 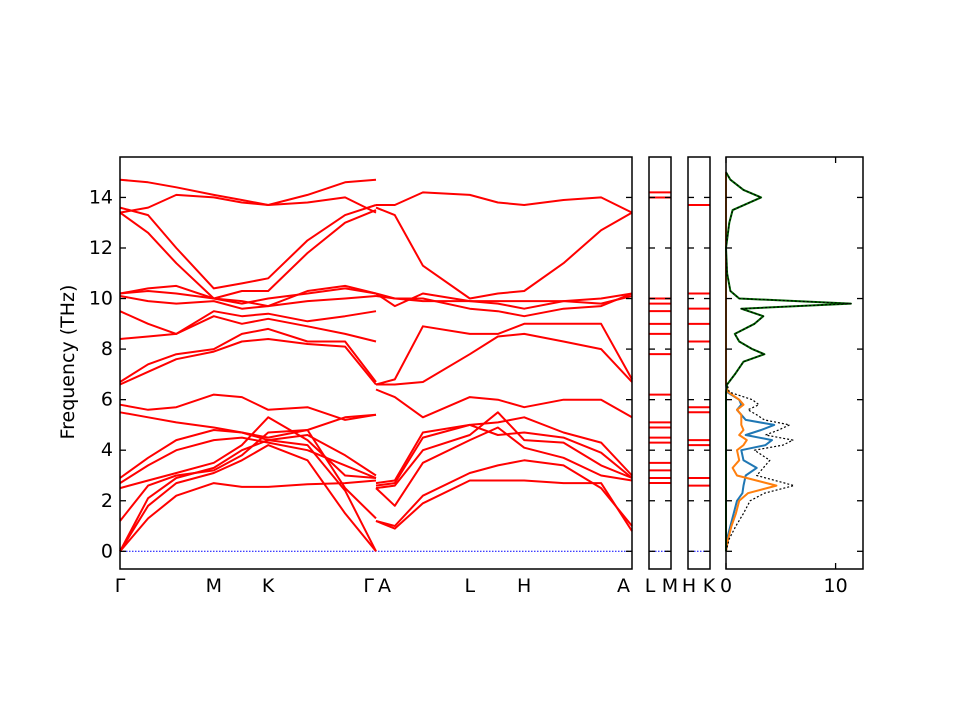 What do you see at coordinates (107, 501) in the screenshot?
I see `y-tick-label: 2` at bounding box center [107, 501].